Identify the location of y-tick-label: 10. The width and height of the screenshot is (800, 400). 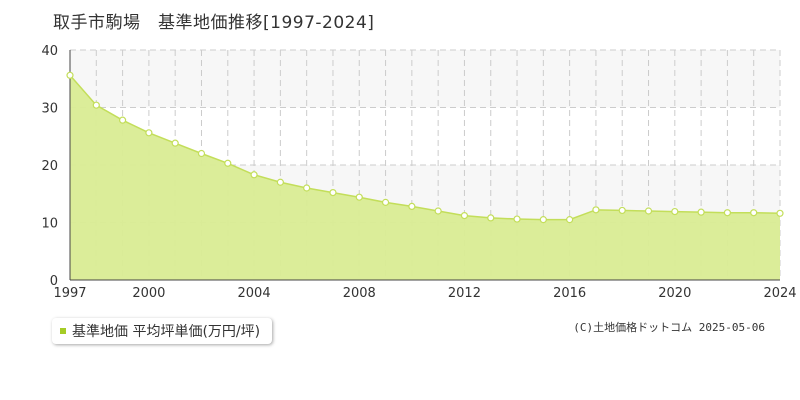
(49, 224).